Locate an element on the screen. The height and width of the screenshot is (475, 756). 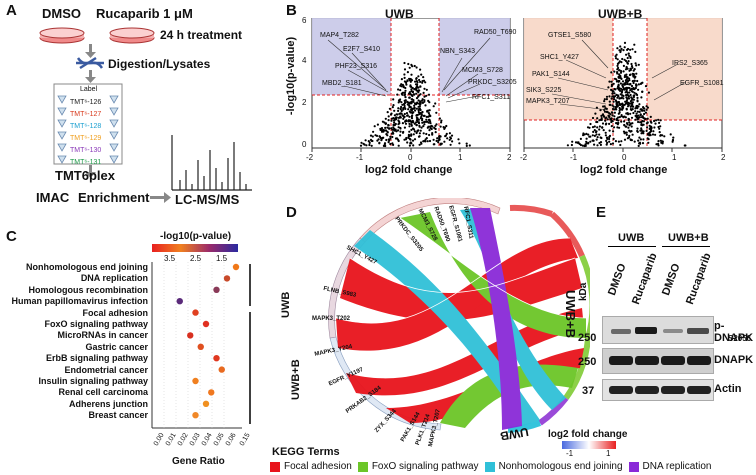
ytick: 0 is located at coordinates (304, 144).